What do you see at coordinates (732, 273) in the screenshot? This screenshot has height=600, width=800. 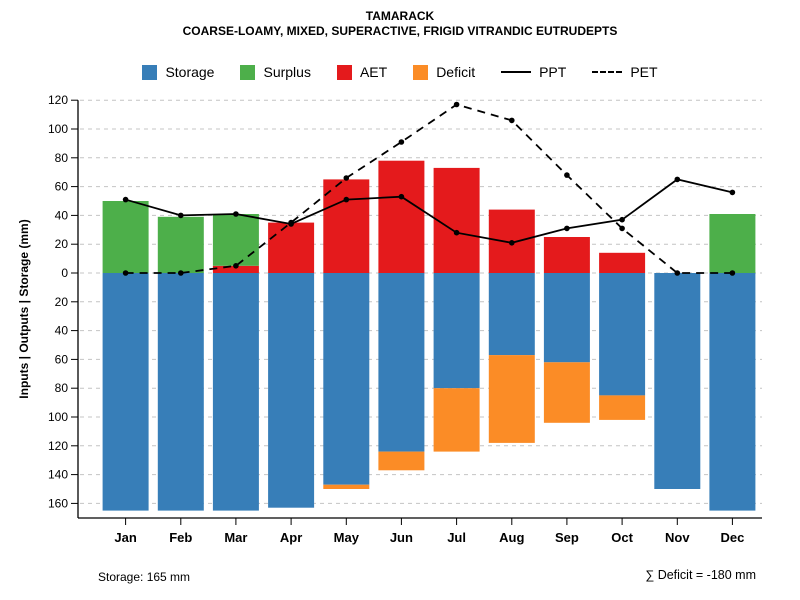 I see `pet-point-dec` at bounding box center [732, 273].